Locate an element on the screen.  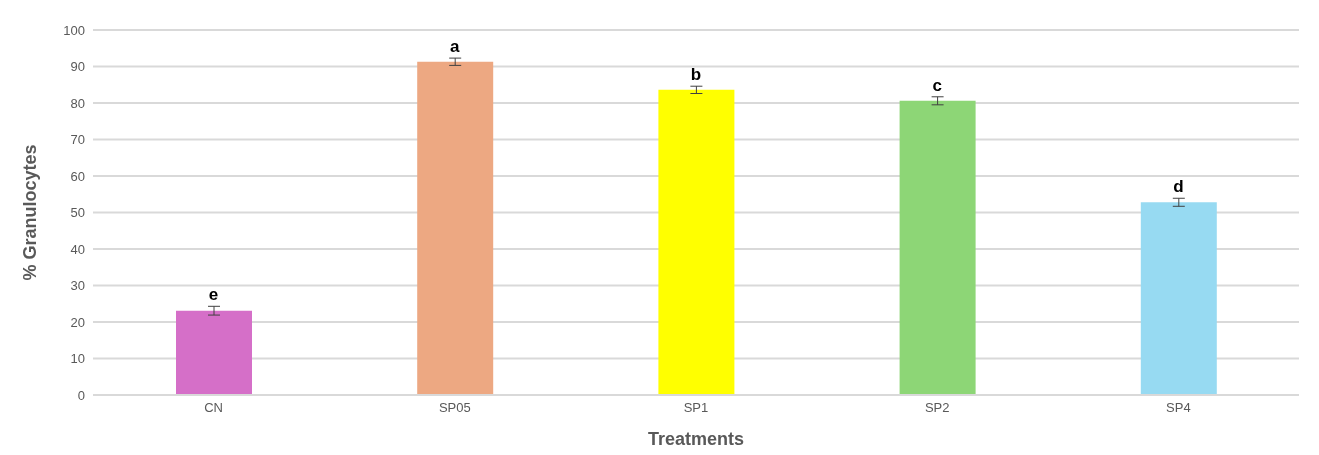
y-tick-label: 50 is located at coordinates (77, 213).